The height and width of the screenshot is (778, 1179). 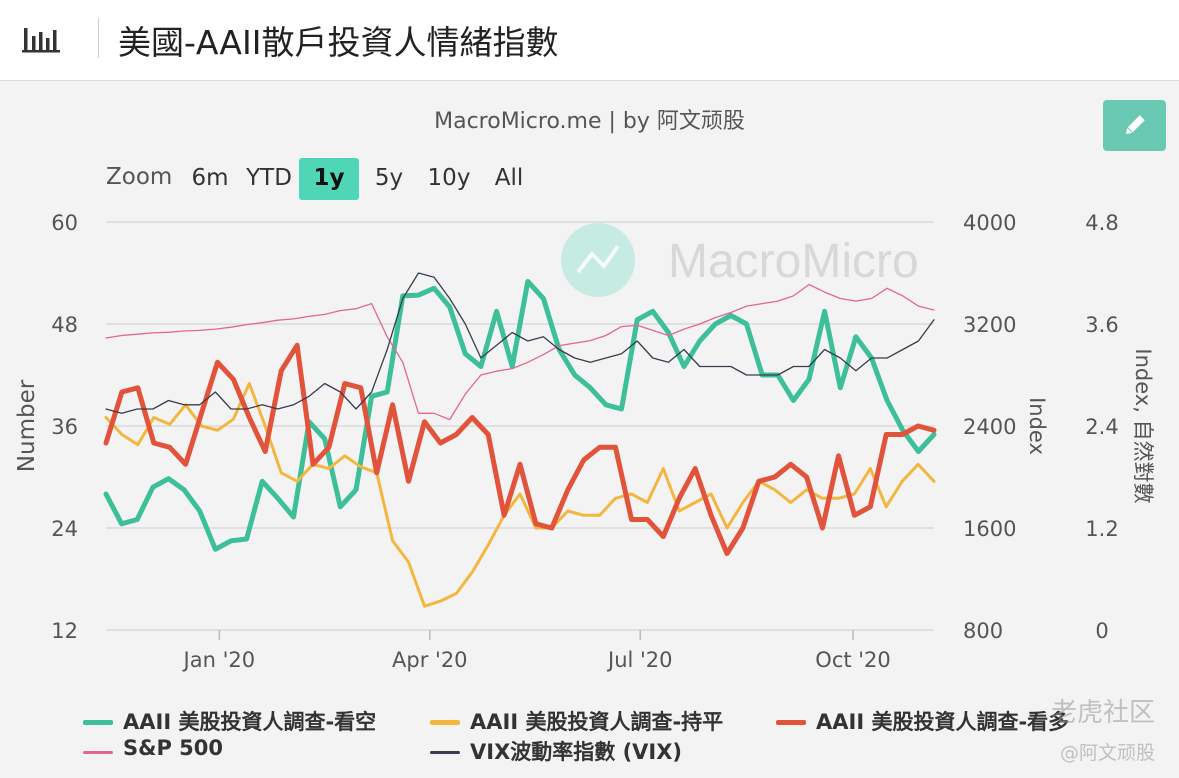 I want to click on right-tick-label: 4000, so click(x=989, y=223).